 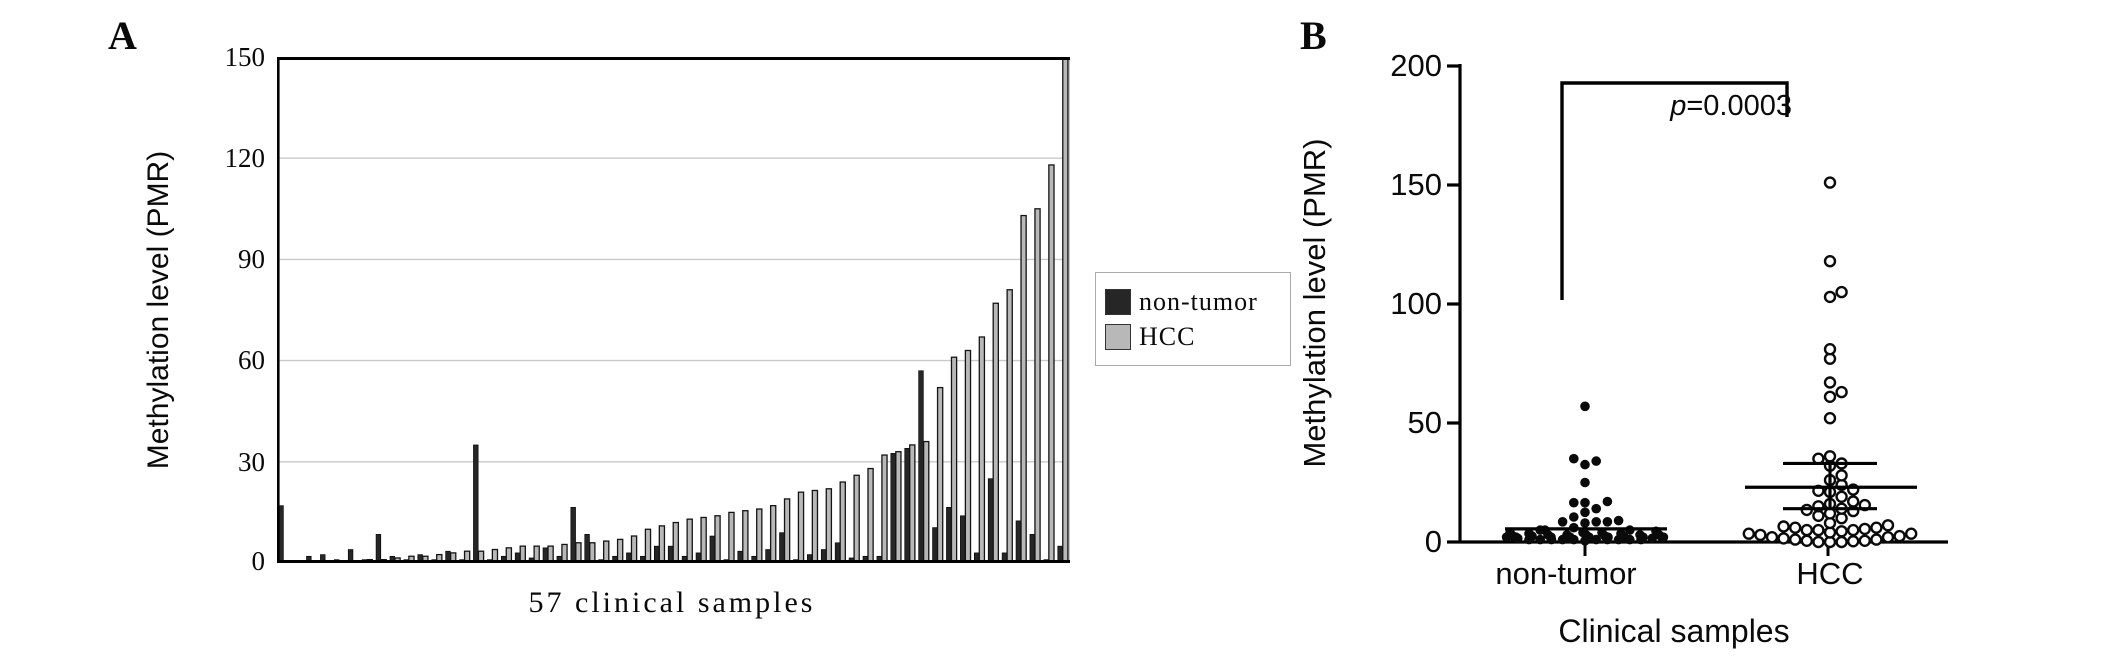 What do you see at coordinates (158, 310) in the screenshot?
I see `panel-a-y-axis-title: Methylation level (PMR)` at bounding box center [158, 310].